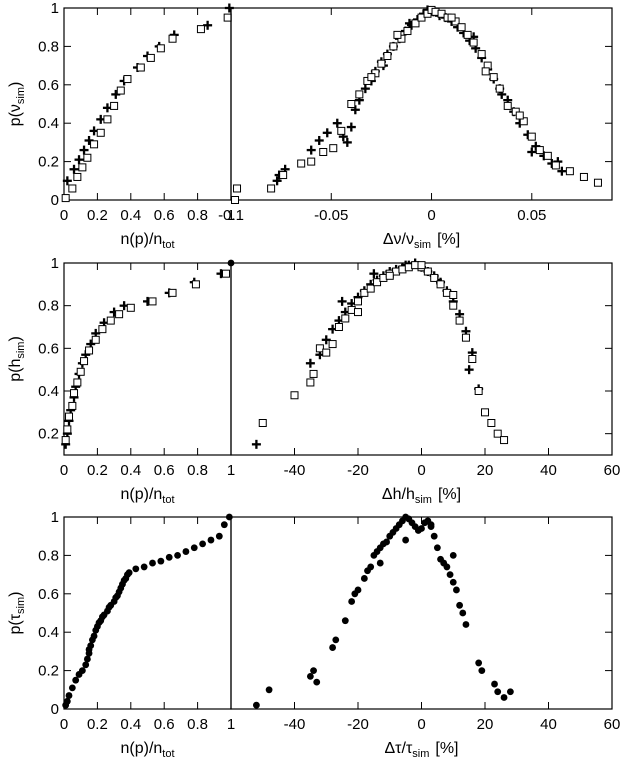 This screenshot has width=625, height=764. I want to click on tick-label: -0.1, so click(231, 215).